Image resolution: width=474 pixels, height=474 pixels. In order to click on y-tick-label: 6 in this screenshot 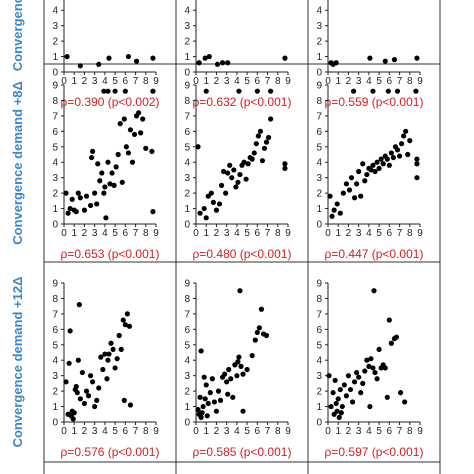, I will do `click(319, 330)`.